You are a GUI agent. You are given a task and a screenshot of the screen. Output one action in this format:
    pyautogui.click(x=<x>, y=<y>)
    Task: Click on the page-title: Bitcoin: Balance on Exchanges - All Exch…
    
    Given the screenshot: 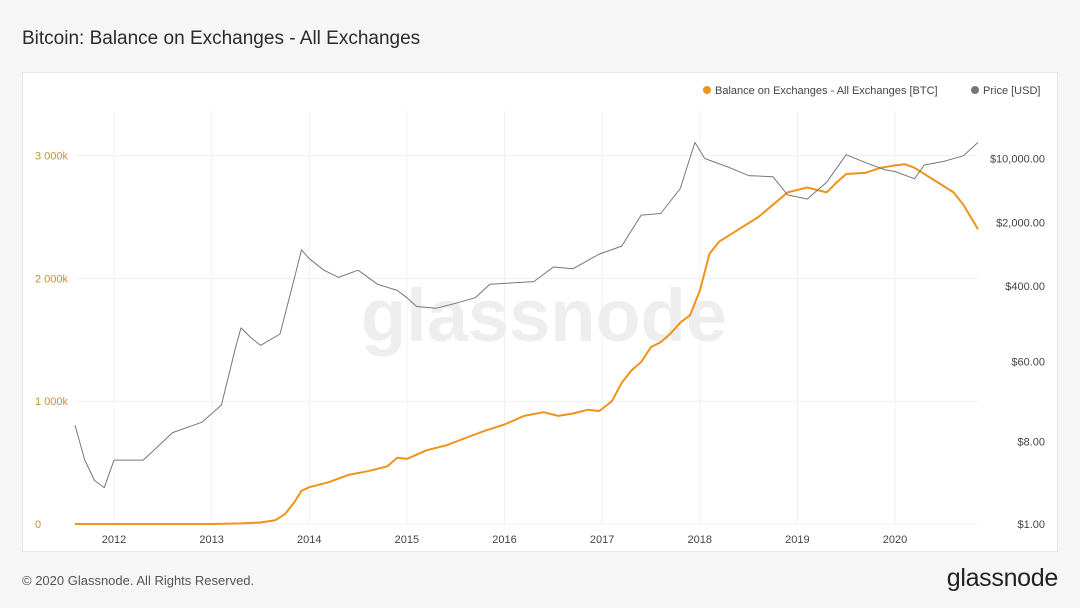 What is the action you would take?
    pyautogui.click(x=221, y=38)
    